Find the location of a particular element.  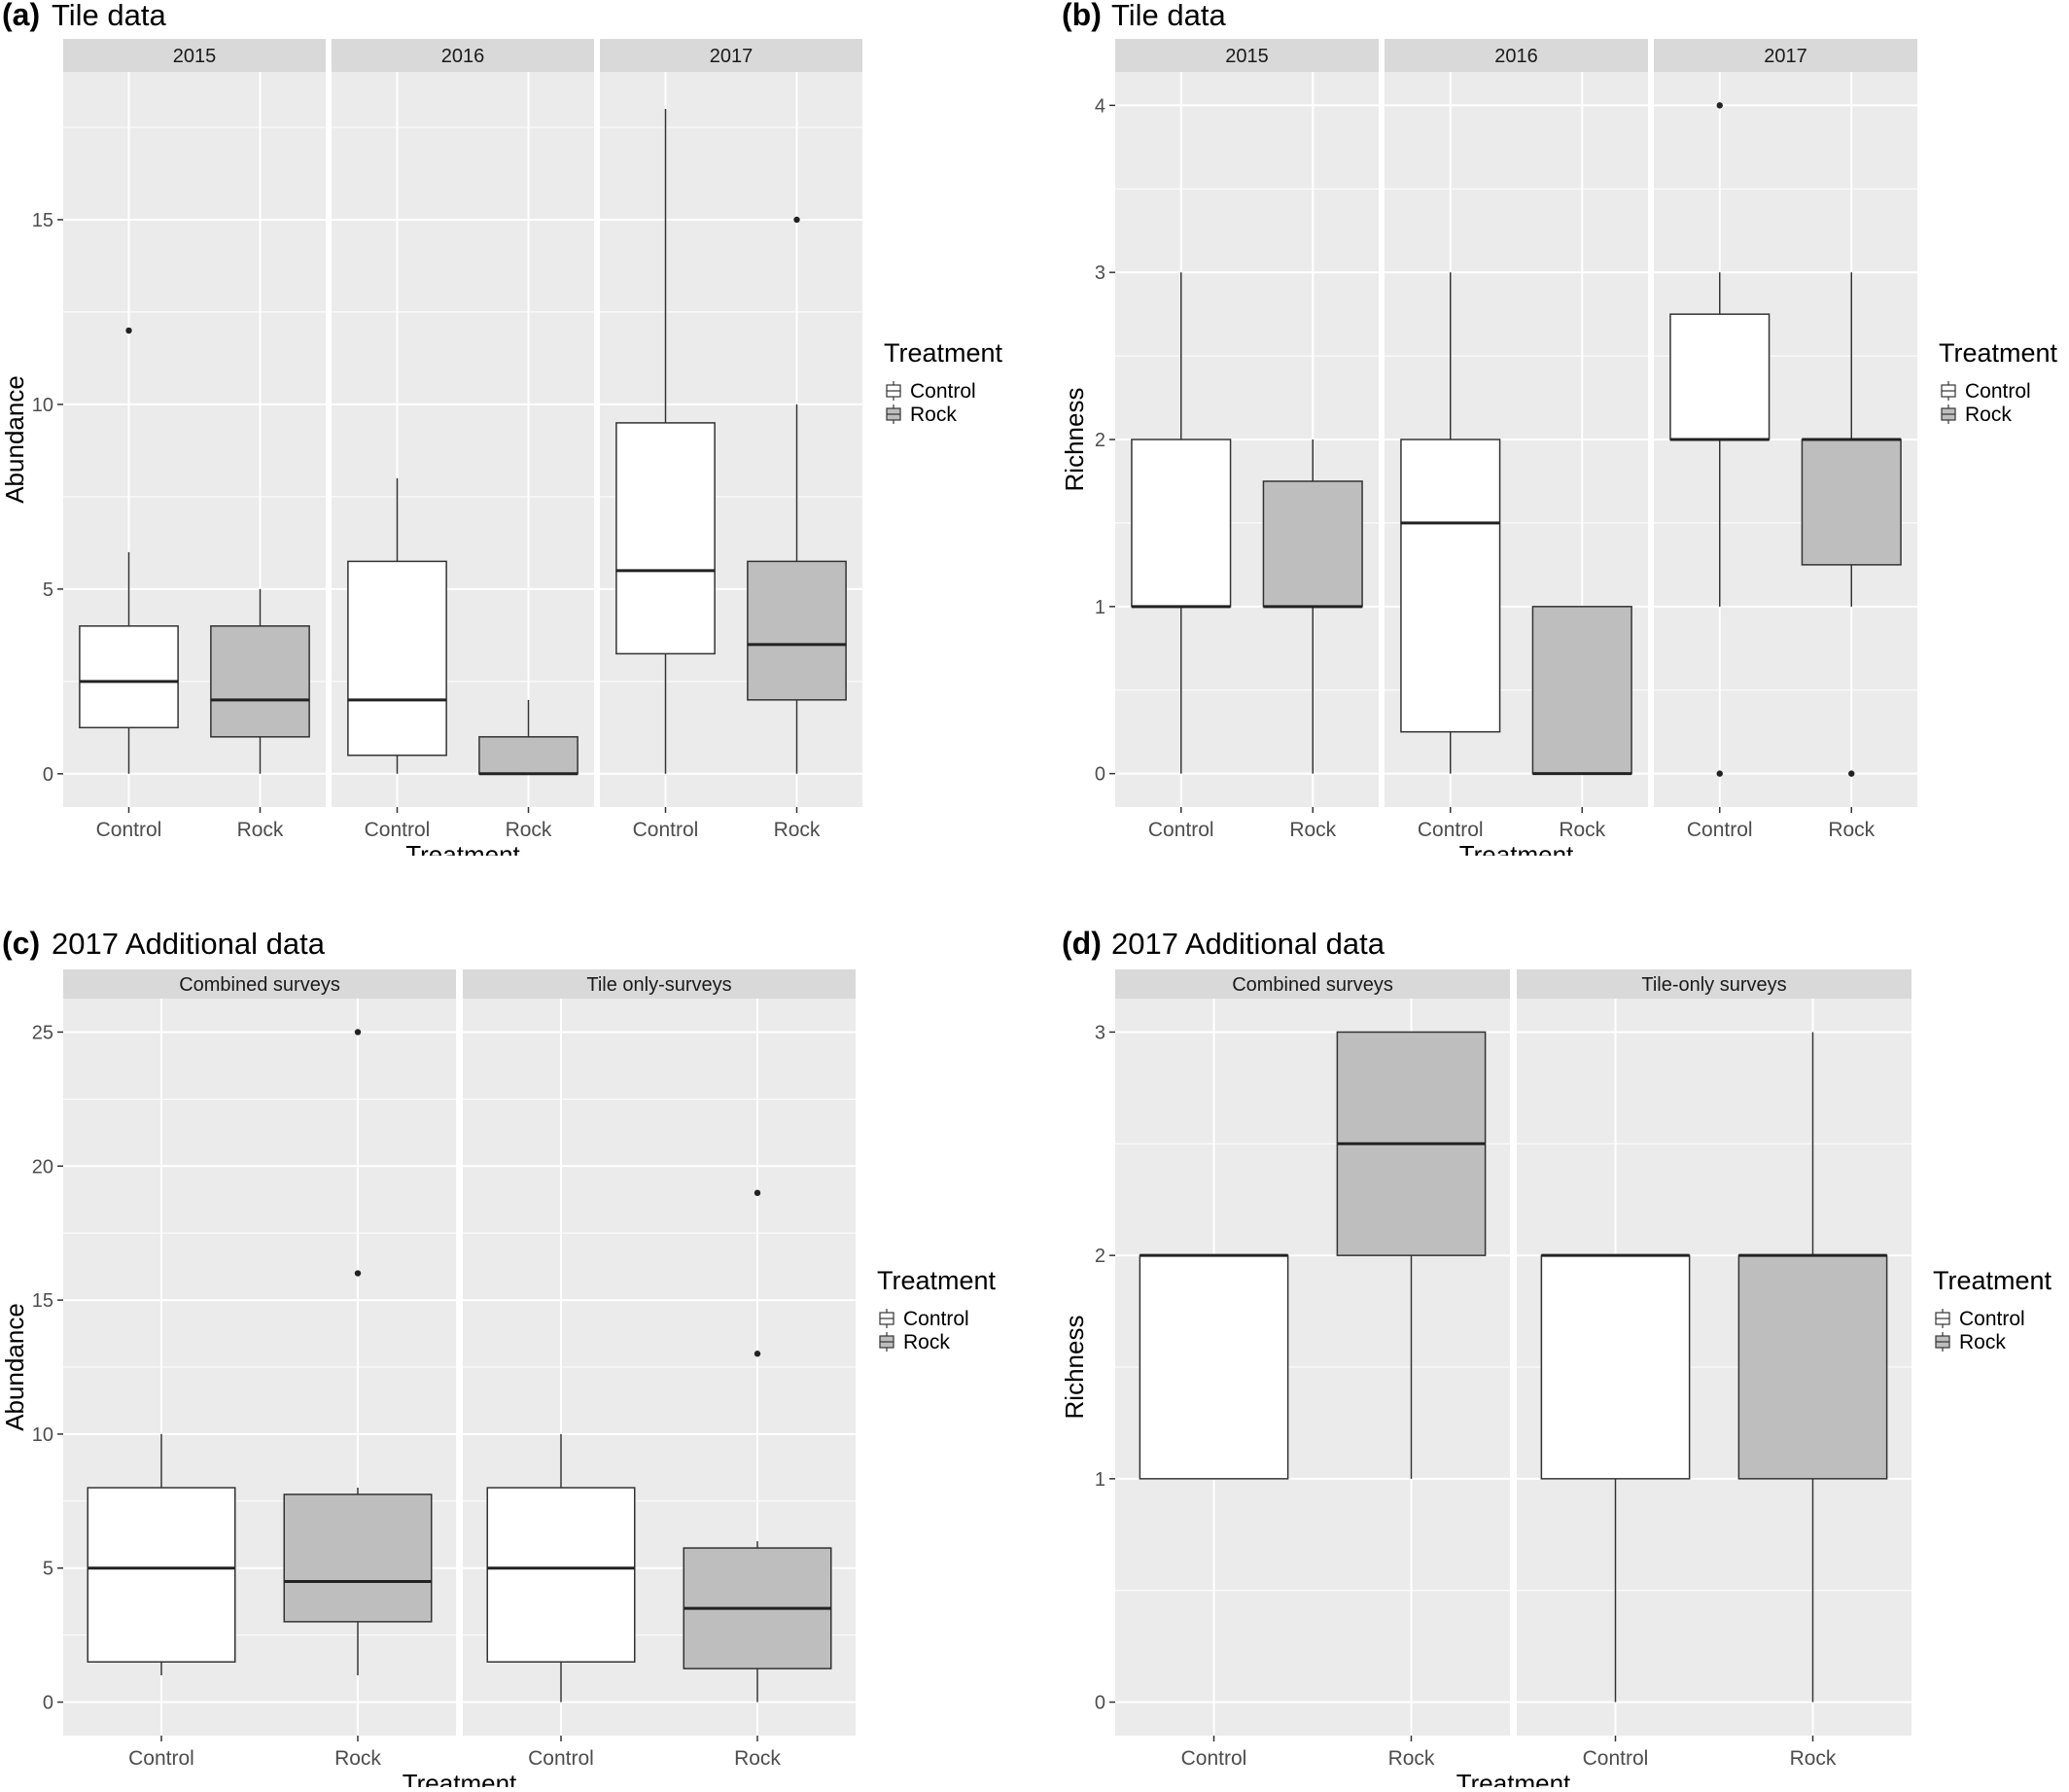

y-tick-label: 3 is located at coordinates (1100, 273).